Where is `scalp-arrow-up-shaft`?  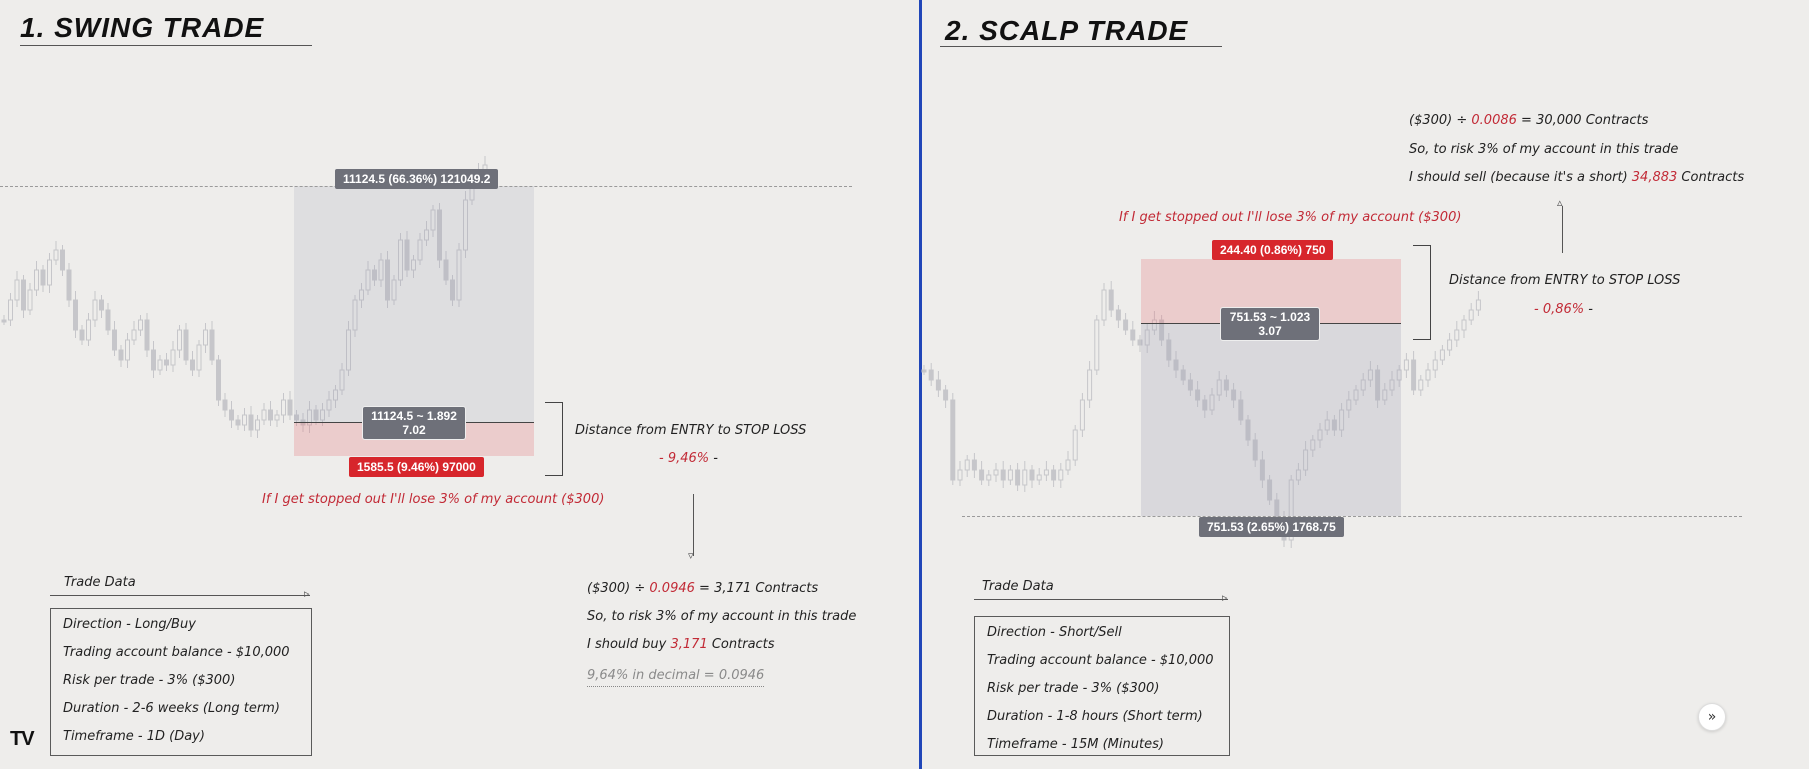
scalp-arrow-up-shaft is located at coordinates (1562, 229).